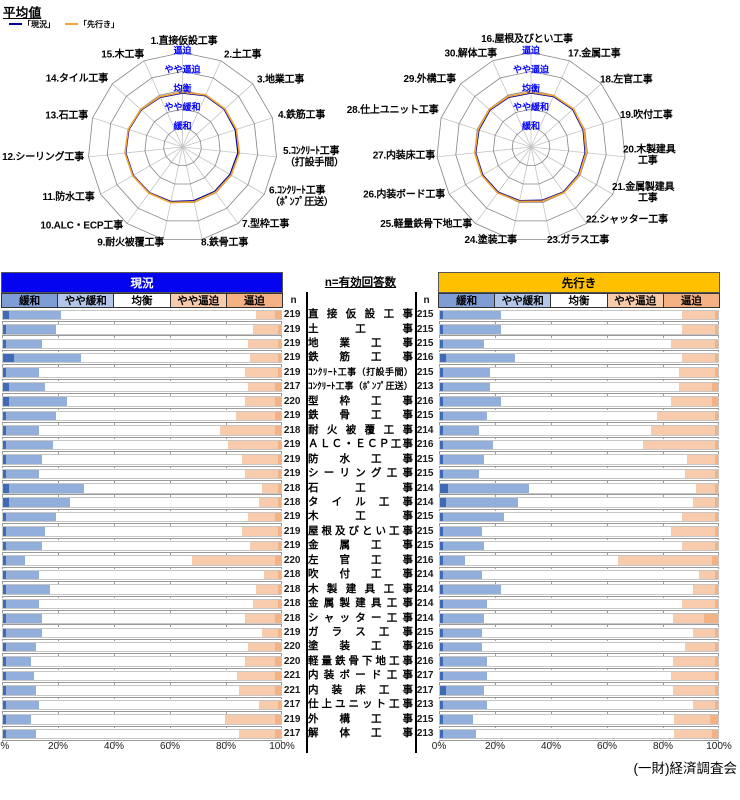  Describe the element at coordinates (255, 300) in the screenshot. I see `category-cell-5: 逼迫` at that location.